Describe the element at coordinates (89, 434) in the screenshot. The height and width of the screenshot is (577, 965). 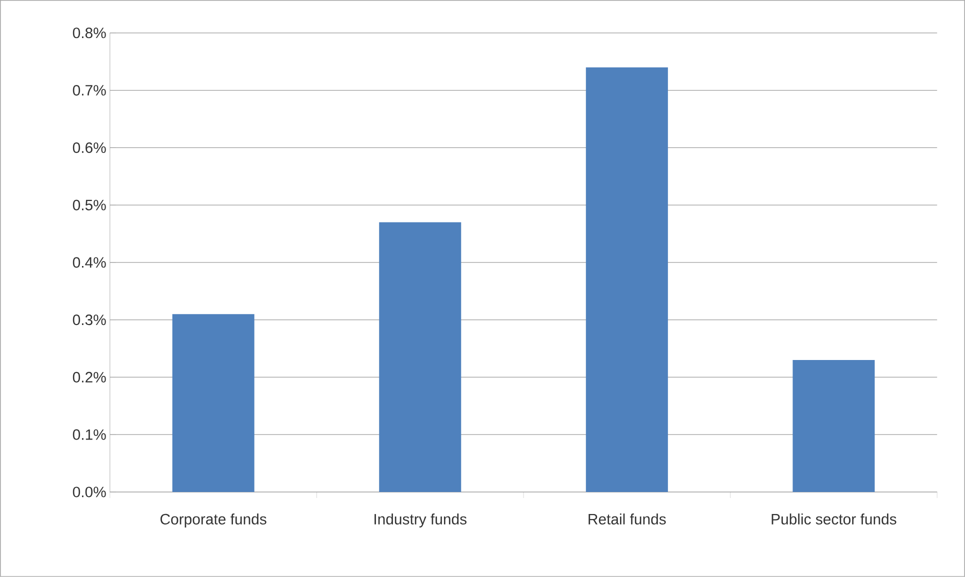
I see `y-tick-label: 0.1%` at that location.